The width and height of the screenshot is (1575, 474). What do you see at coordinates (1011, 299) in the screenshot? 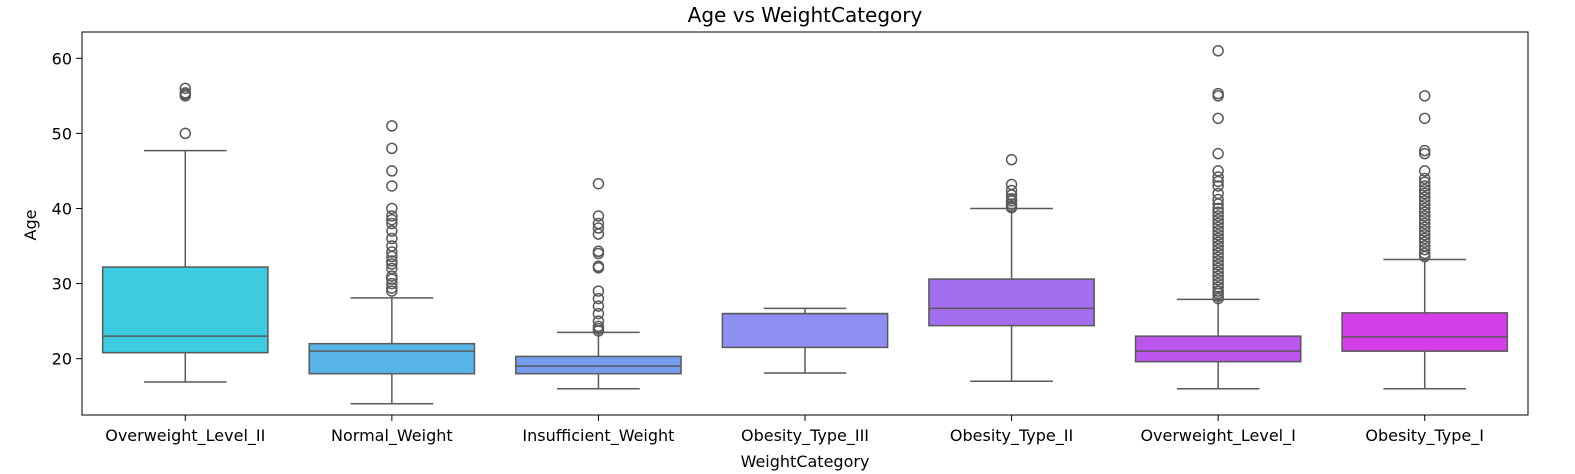
I see `box-group: Obesity_Type_II` at bounding box center [1011, 299].